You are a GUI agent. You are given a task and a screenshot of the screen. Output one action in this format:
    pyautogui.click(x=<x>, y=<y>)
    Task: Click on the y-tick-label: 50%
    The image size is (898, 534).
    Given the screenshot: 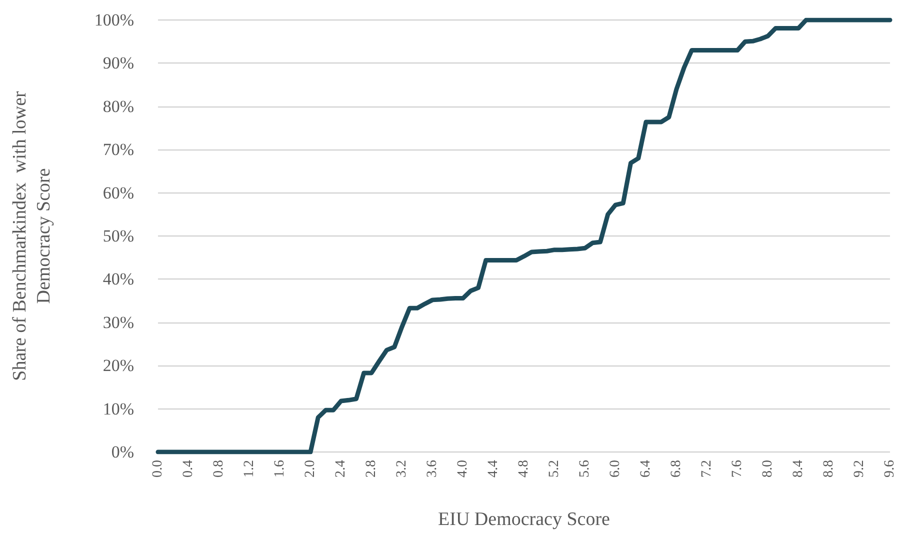 What is the action you would take?
    pyautogui.click(x=118, y=236)
    